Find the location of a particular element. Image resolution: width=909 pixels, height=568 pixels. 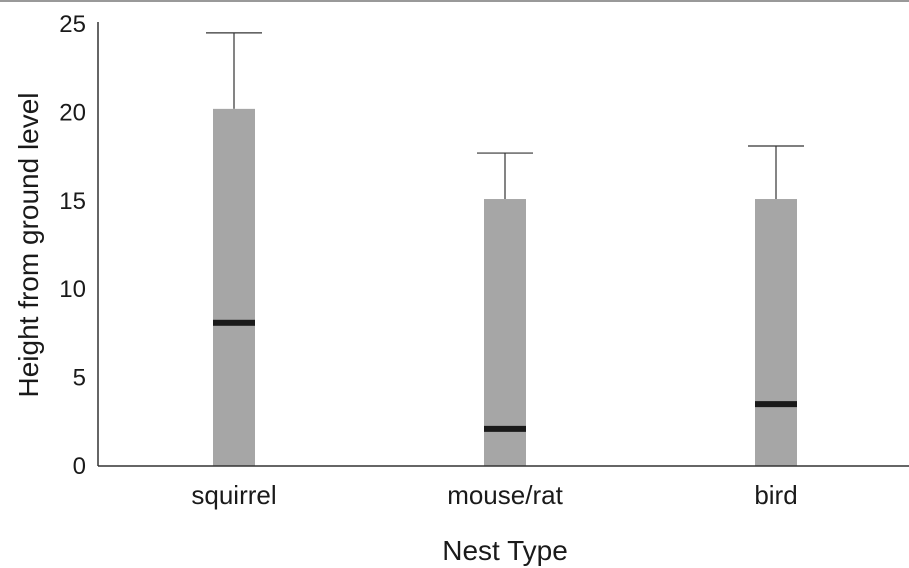

y-axis-title: Height from ground level is located at coordinates (28, 244).